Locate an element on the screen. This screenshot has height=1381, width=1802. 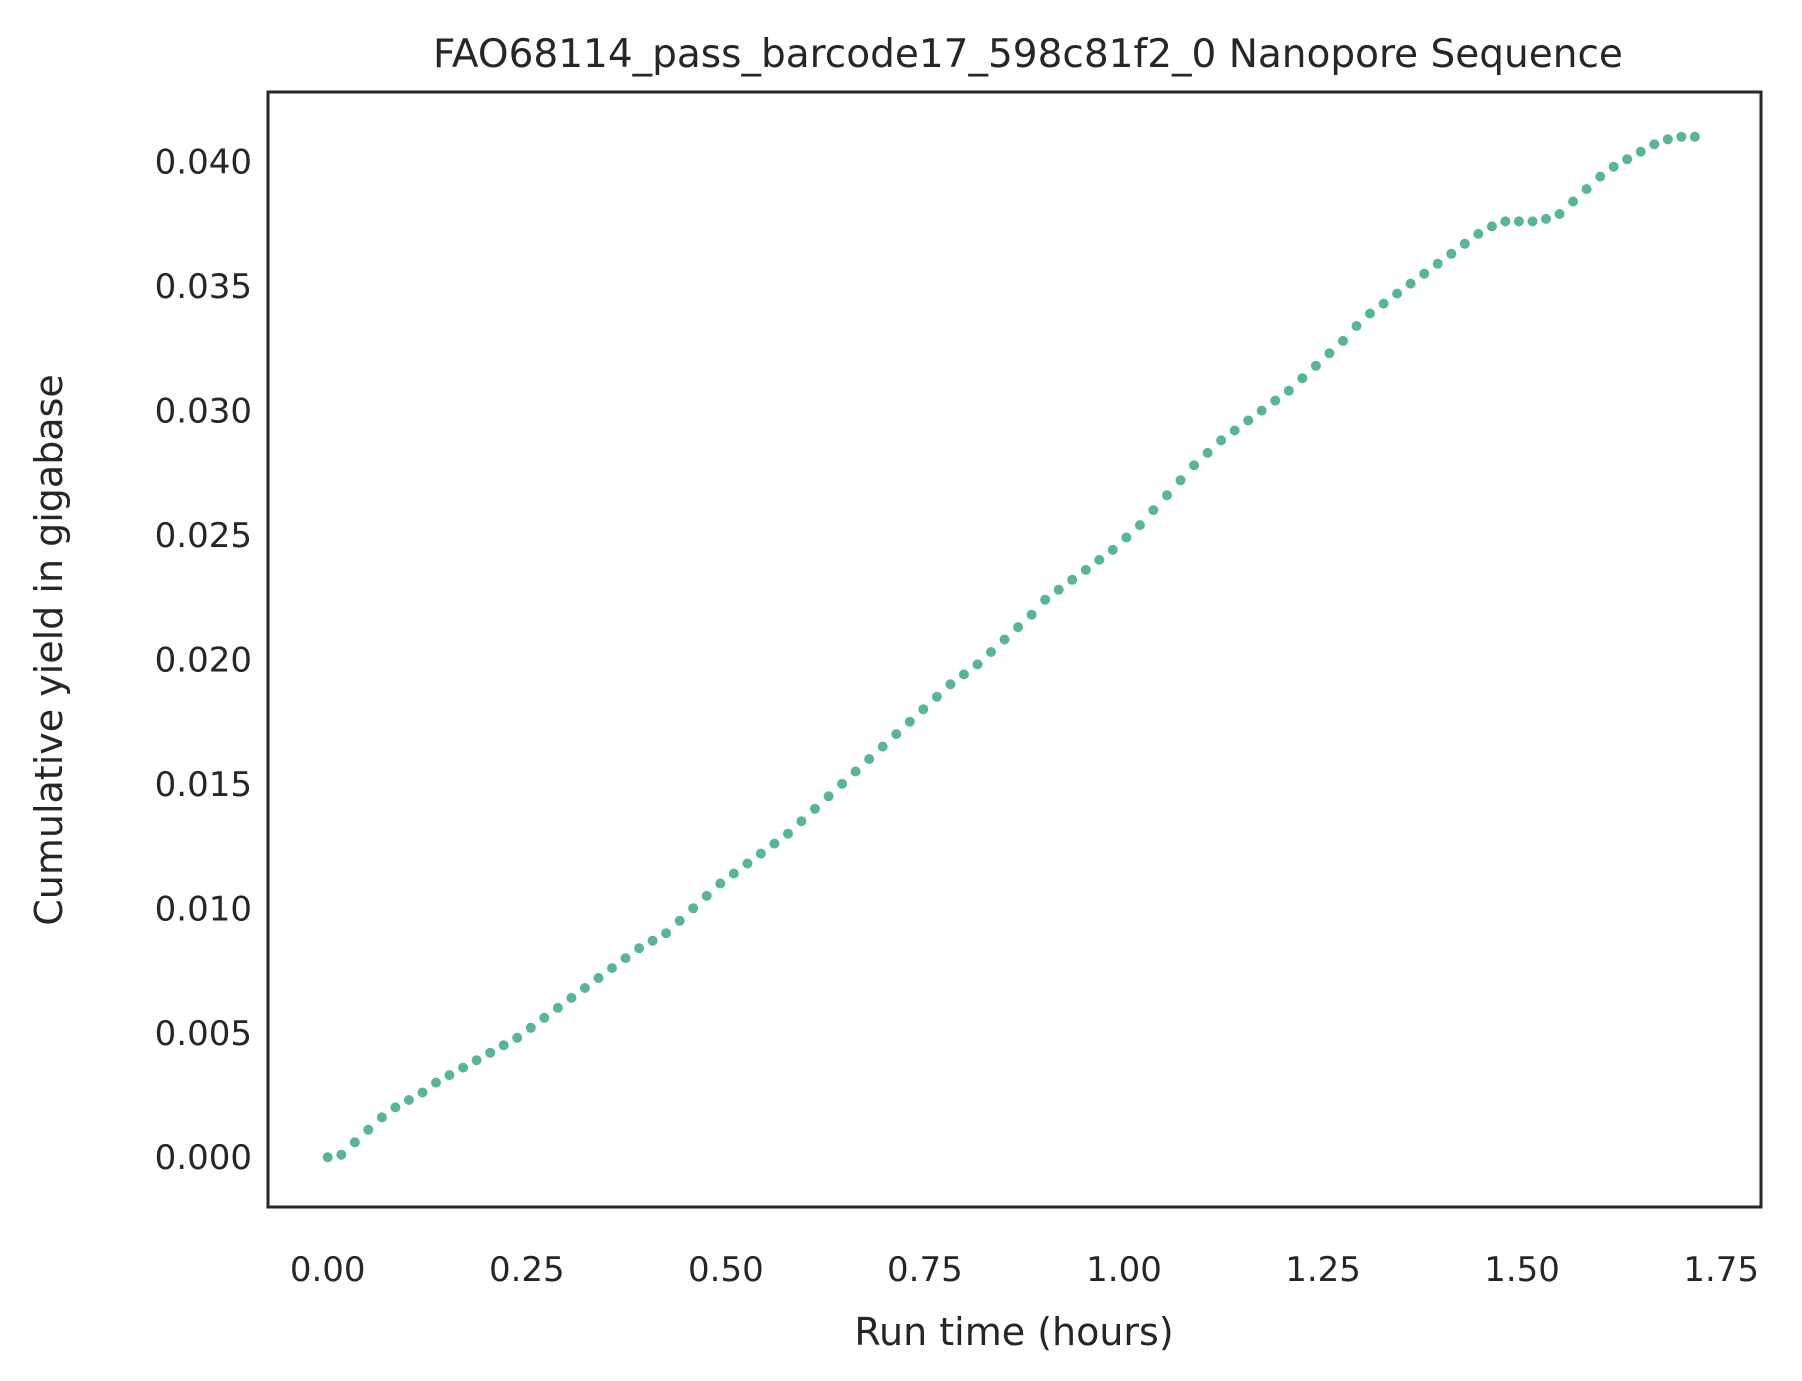
x-tick-label: 0.00 is located at coordinates (328, 1270).